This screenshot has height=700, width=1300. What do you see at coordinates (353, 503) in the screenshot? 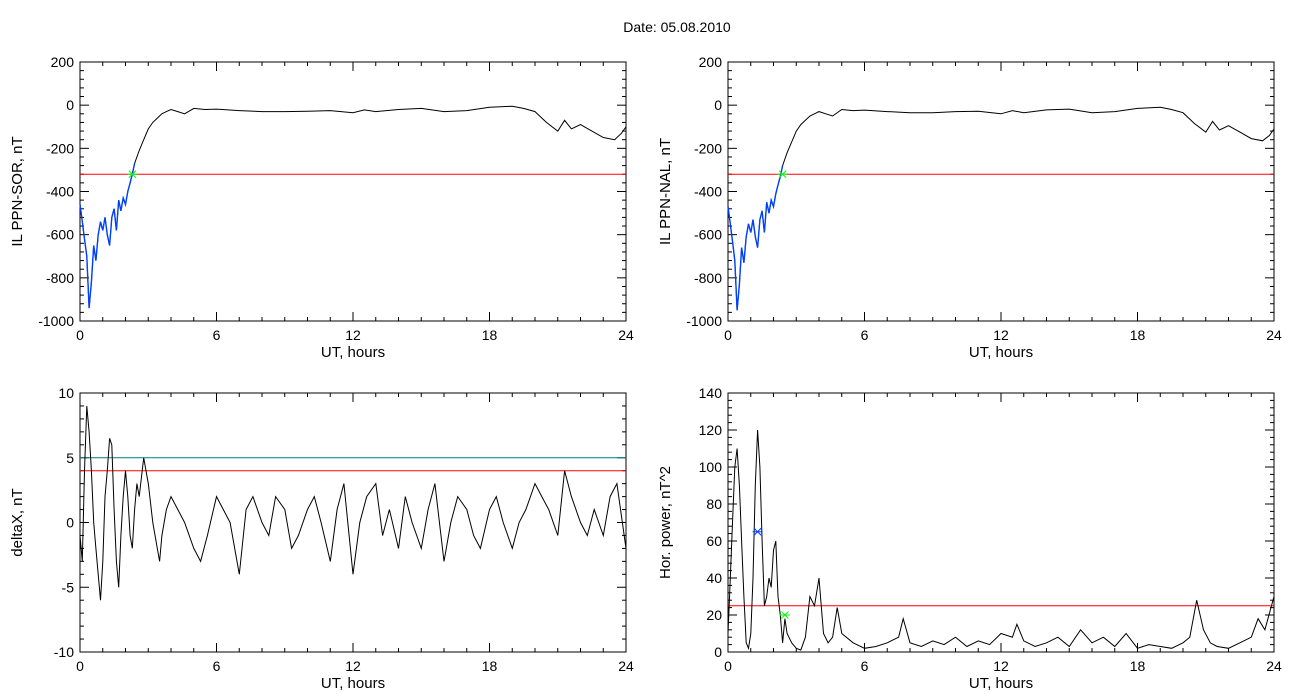
I see `chart-3-series-line` at bounding box center [353, 503].